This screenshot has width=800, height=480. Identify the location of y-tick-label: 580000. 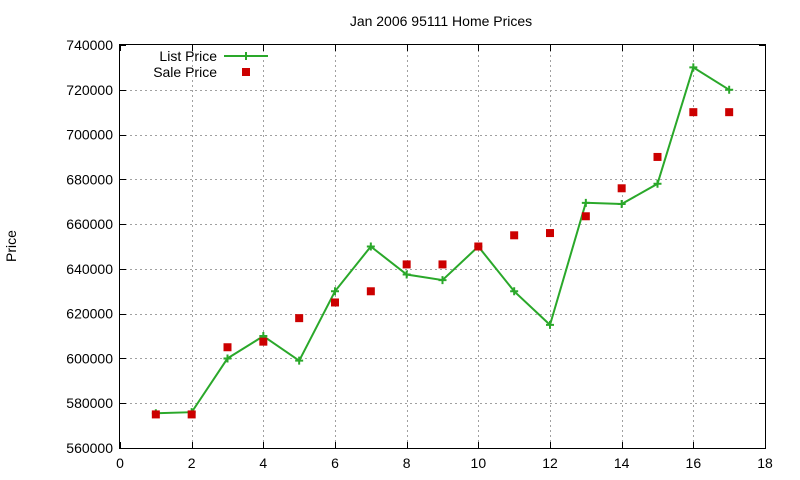
(89, 403).